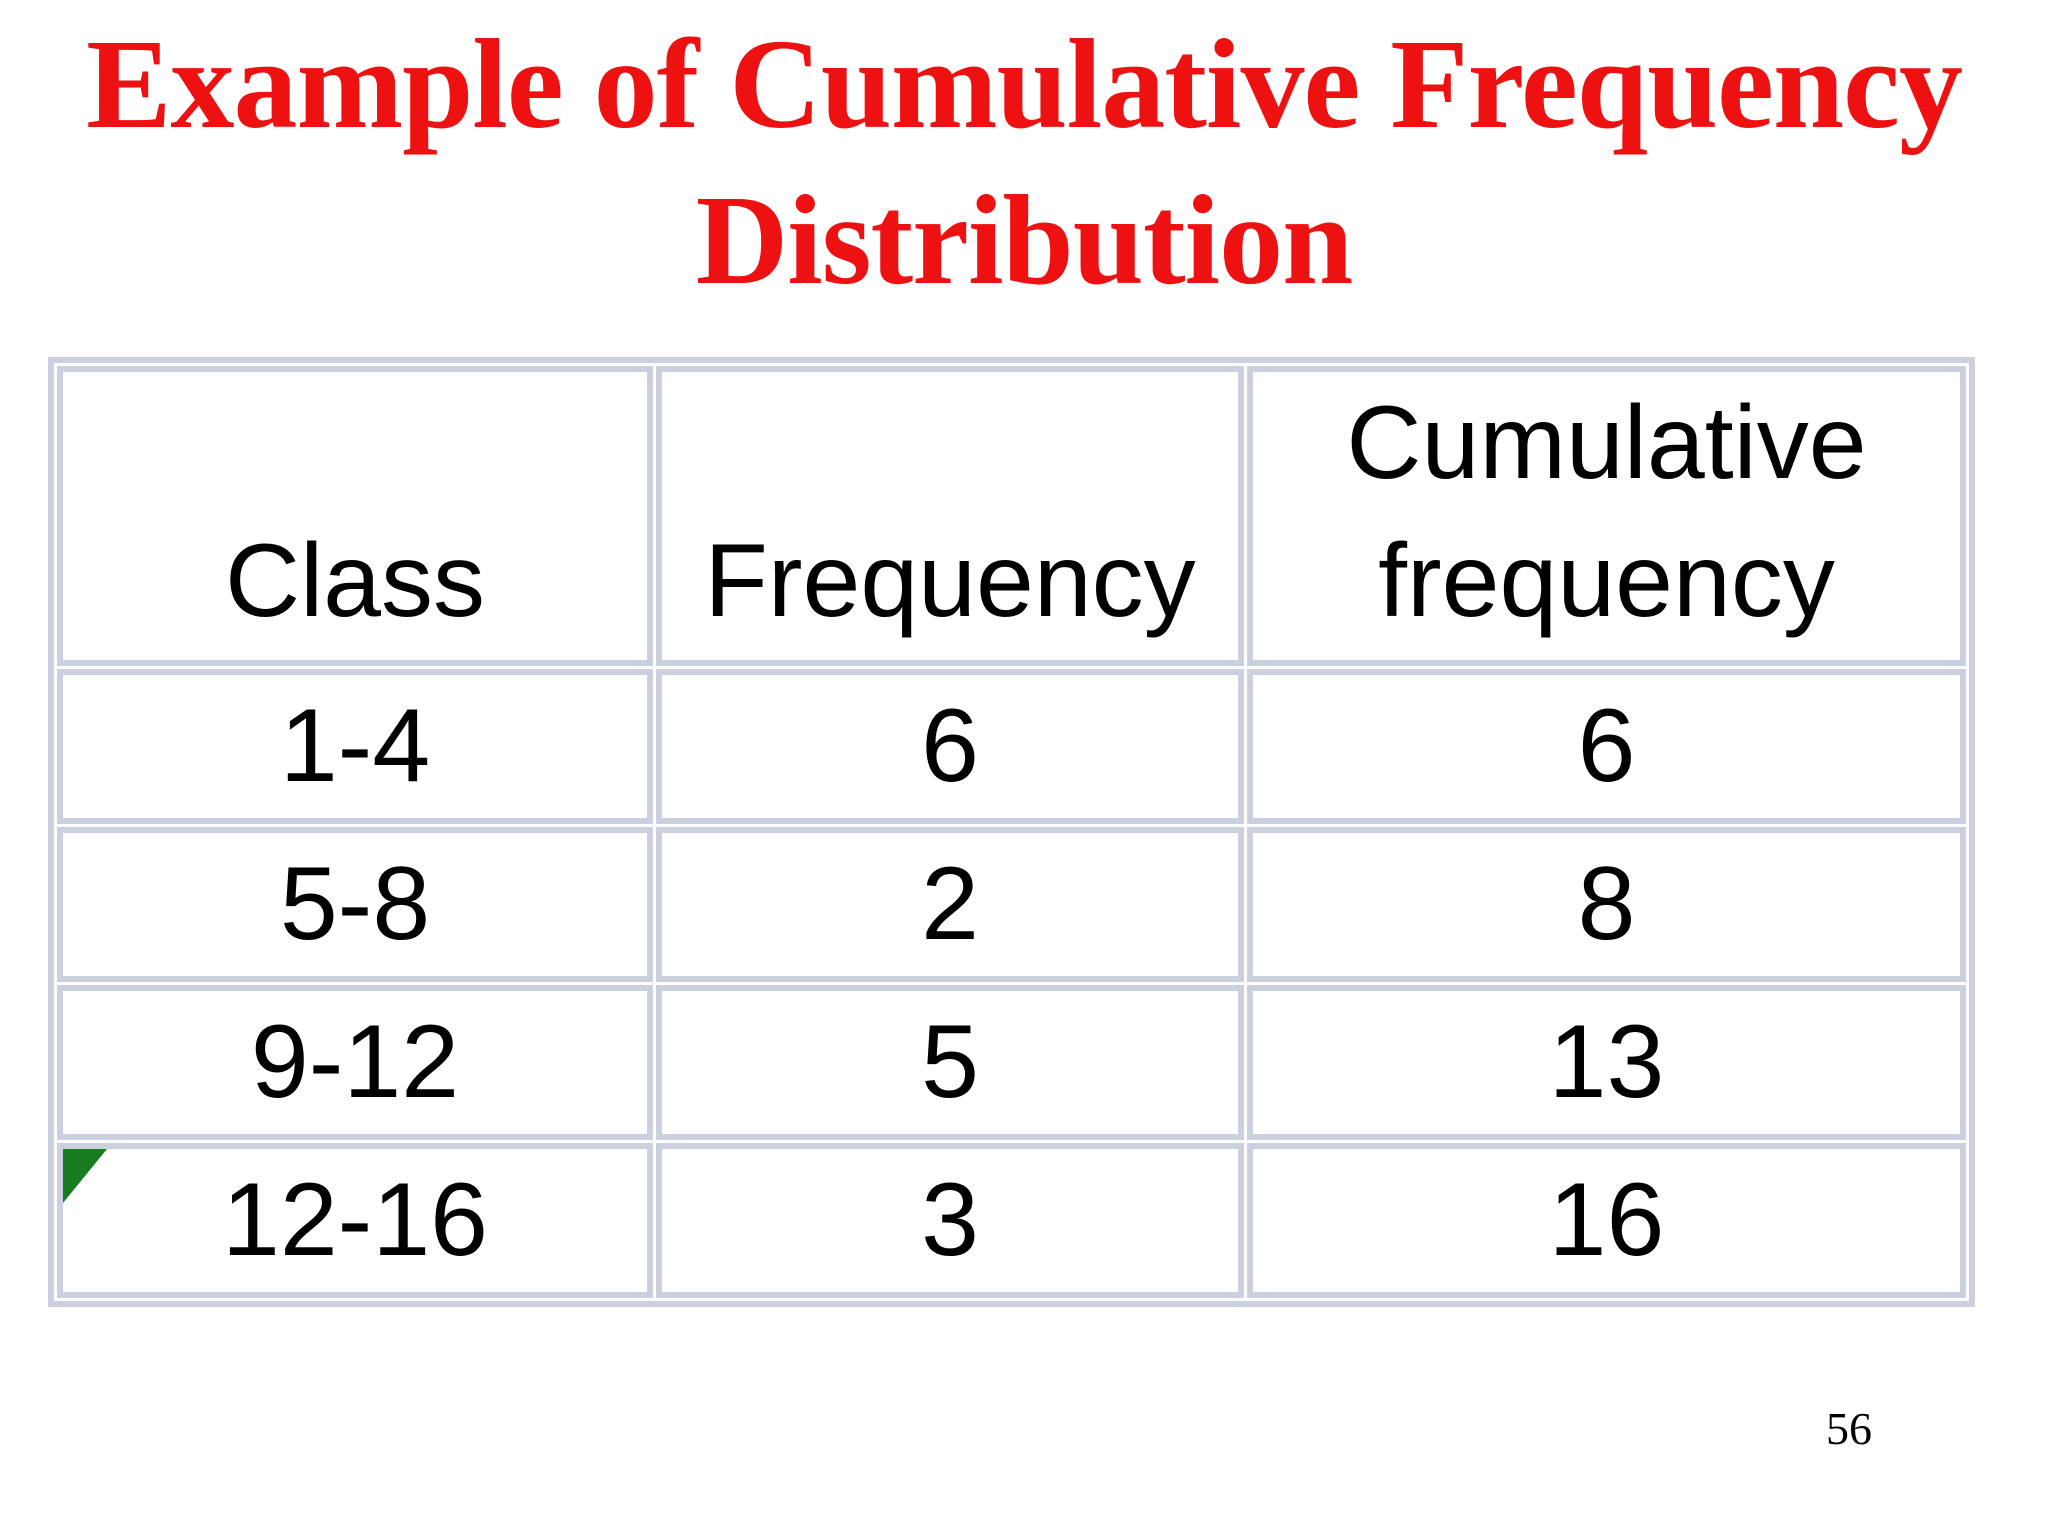  Describe the element at coordinates (1849, 1428) in the screenshot. I see `page-number: 56` at that location.